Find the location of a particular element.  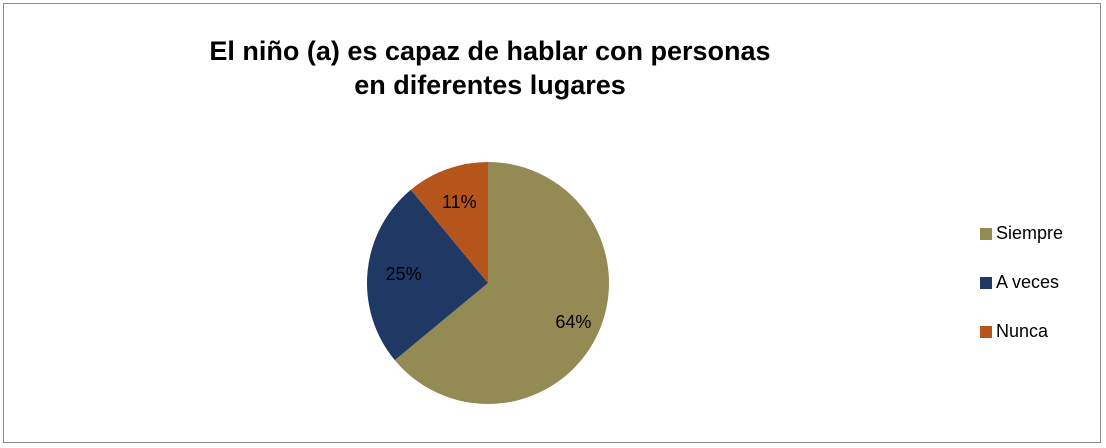

data-label: 64% is located at coordinates (573, 322).